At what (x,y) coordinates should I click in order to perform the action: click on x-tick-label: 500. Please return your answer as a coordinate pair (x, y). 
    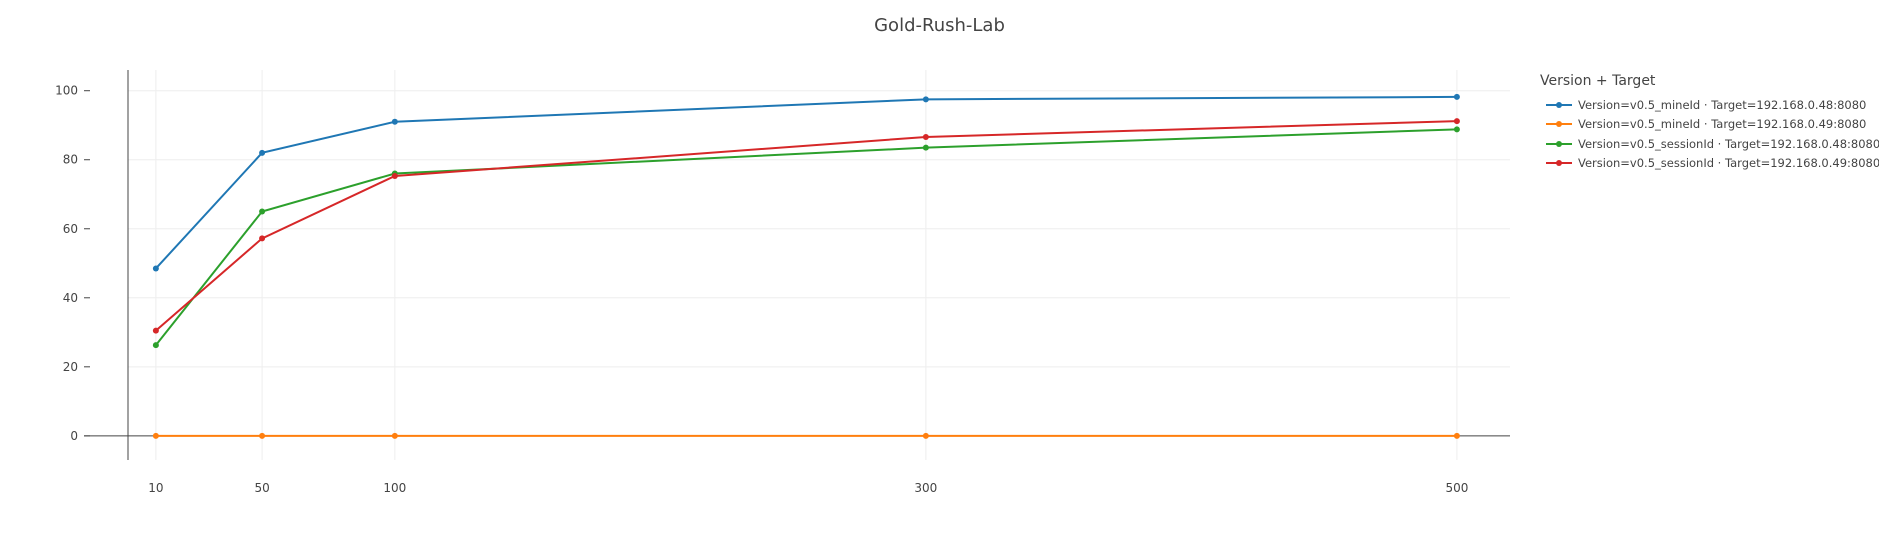
    Looking at the image, I should click on (1456, 488).